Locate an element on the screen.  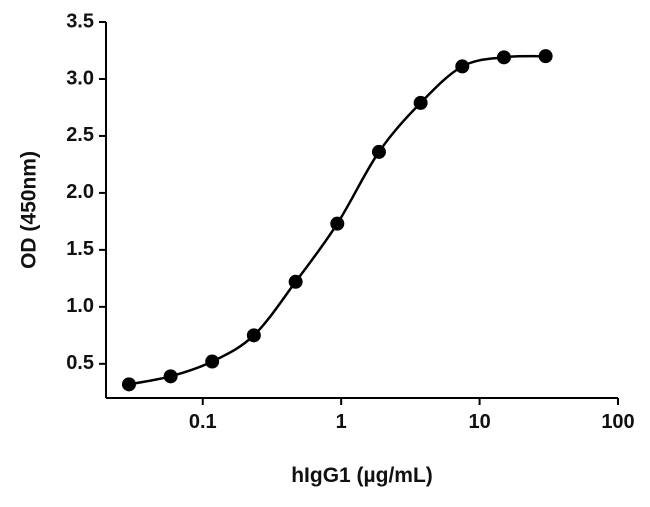
y-tick-label: 3.0 is located at coordinates (80, 78).